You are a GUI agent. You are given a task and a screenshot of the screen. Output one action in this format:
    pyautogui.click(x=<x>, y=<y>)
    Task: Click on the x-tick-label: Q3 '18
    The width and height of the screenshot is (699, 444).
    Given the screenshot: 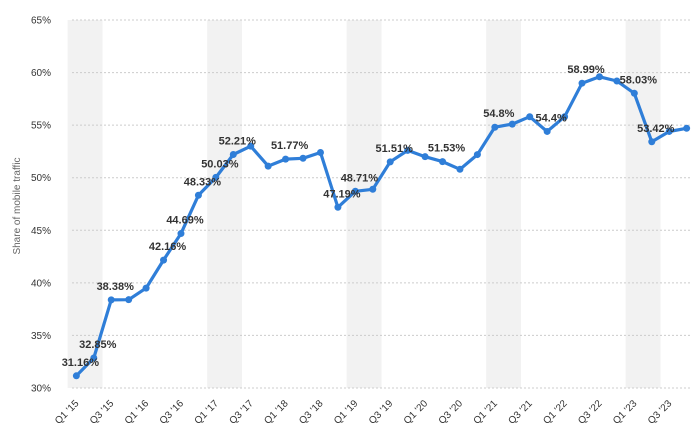 What is the action you would take?
    pyautogui.click(x=311, y=412)
    